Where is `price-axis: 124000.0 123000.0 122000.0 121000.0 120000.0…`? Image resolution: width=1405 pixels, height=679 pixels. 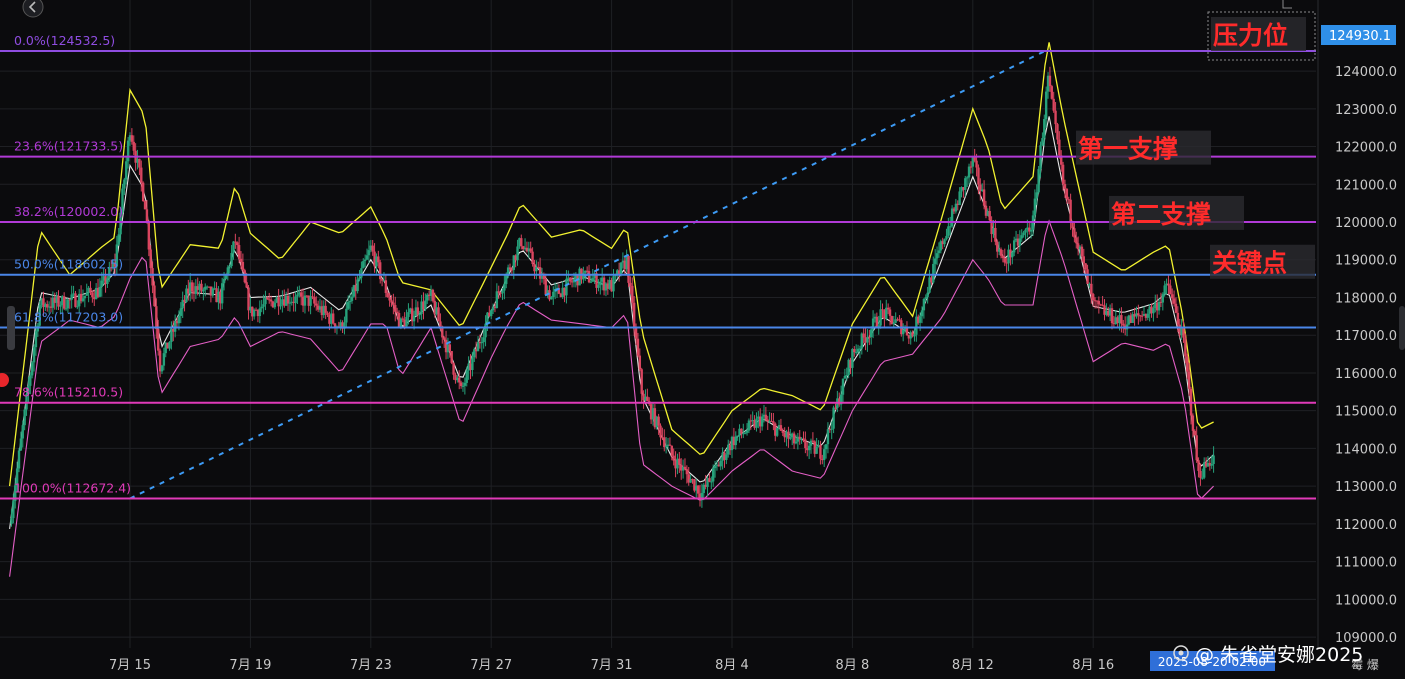
price-axis: 124000.0 123000.0 122000.0 121000.0 120000.0… is located at coordinates (1366, 355).